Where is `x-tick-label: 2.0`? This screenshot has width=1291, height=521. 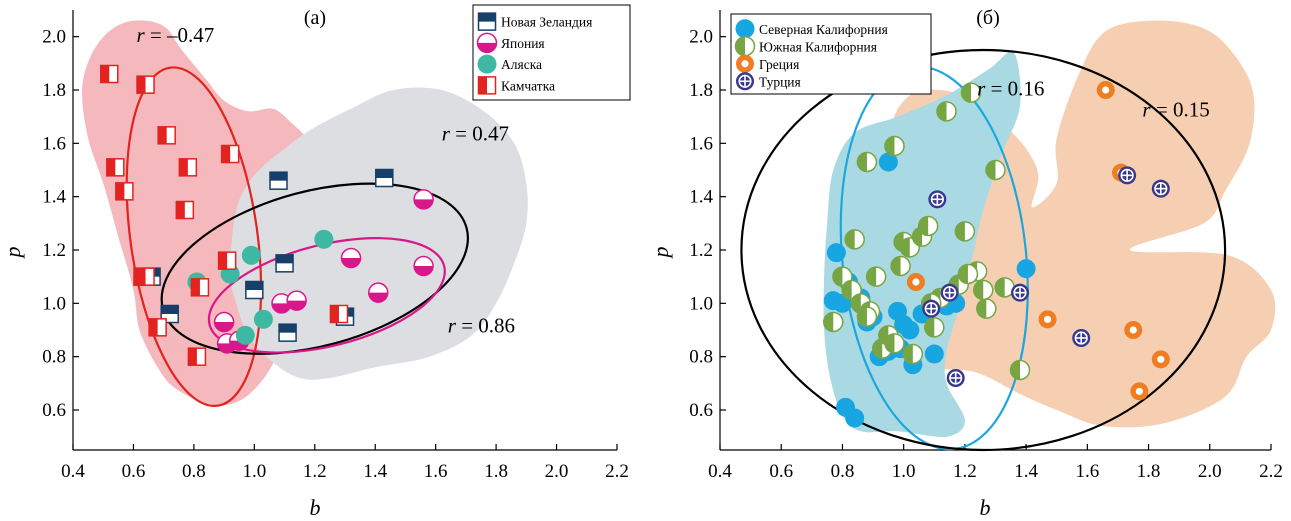
x-tick-label: 2.0 is located at coordinates (1210, 471).